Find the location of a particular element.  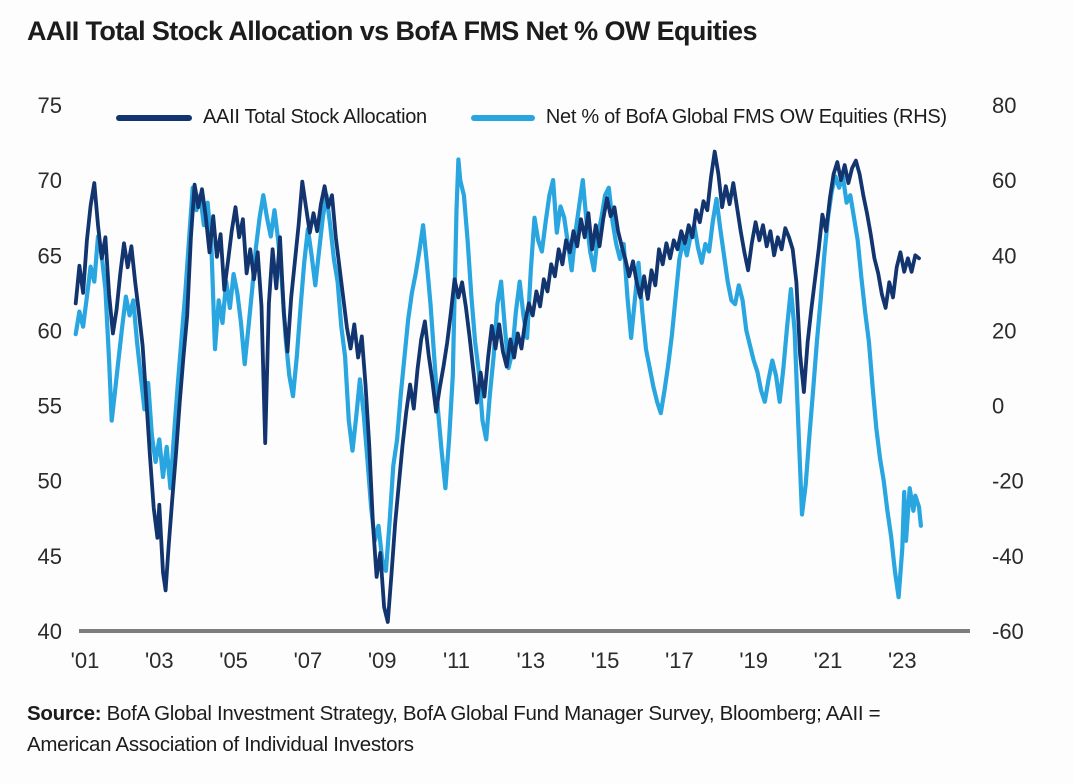

y-axis-tick-left: 50 is located at coordinates (50, 481).